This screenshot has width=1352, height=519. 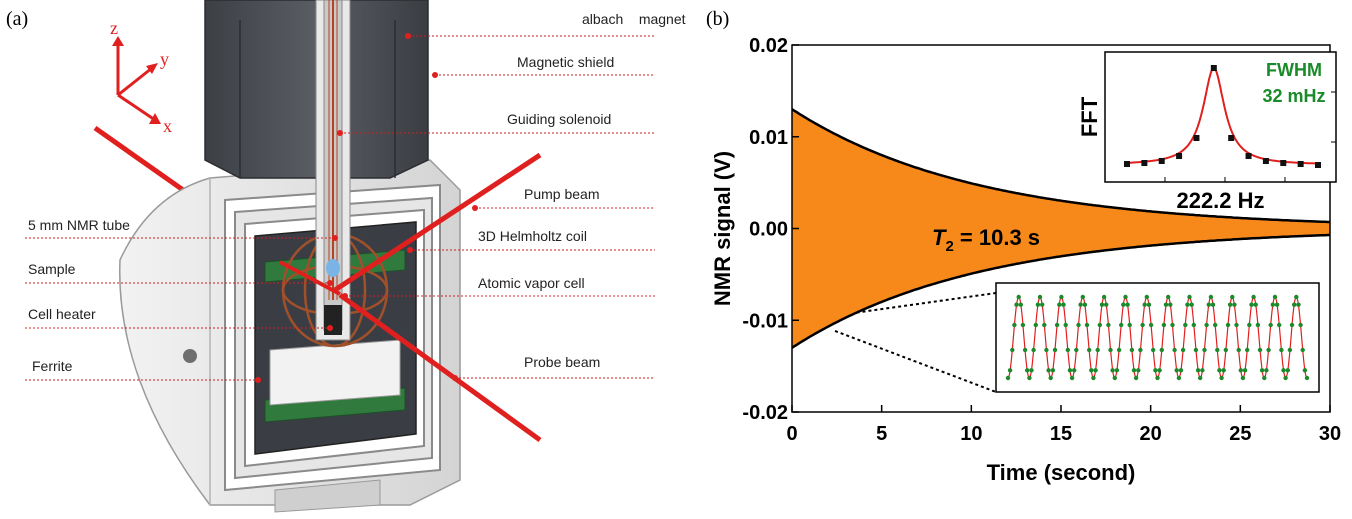 I want to click on axis-z-letter: z, so click(x=114, y=28).